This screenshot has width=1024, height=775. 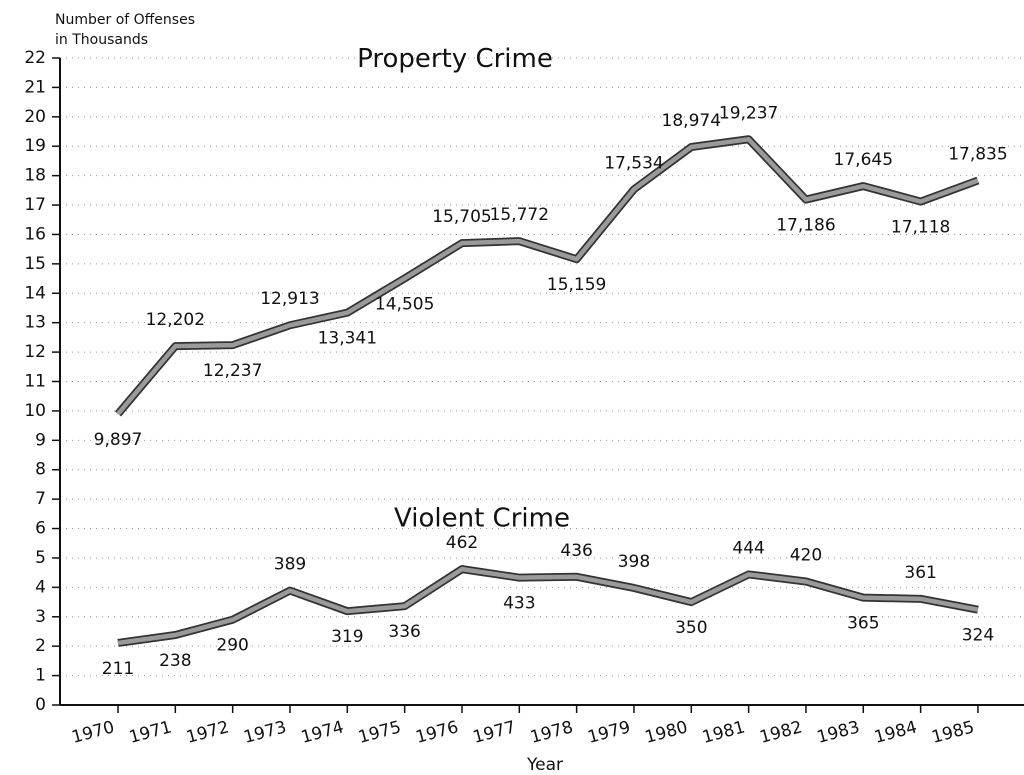 What do you see at coordinates (634, 562) in the screenshot?
I see `data-label: 398` at bounding box center [634, 562].